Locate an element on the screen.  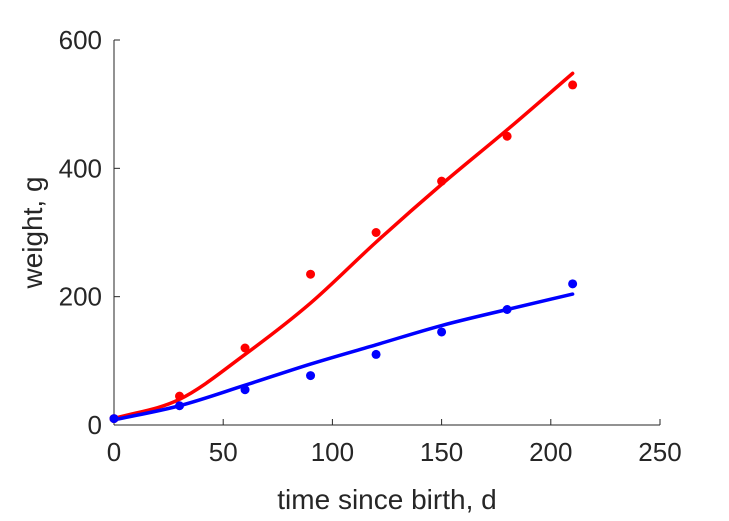
x-tick-label: 100 is located at coordinates (332, 452).